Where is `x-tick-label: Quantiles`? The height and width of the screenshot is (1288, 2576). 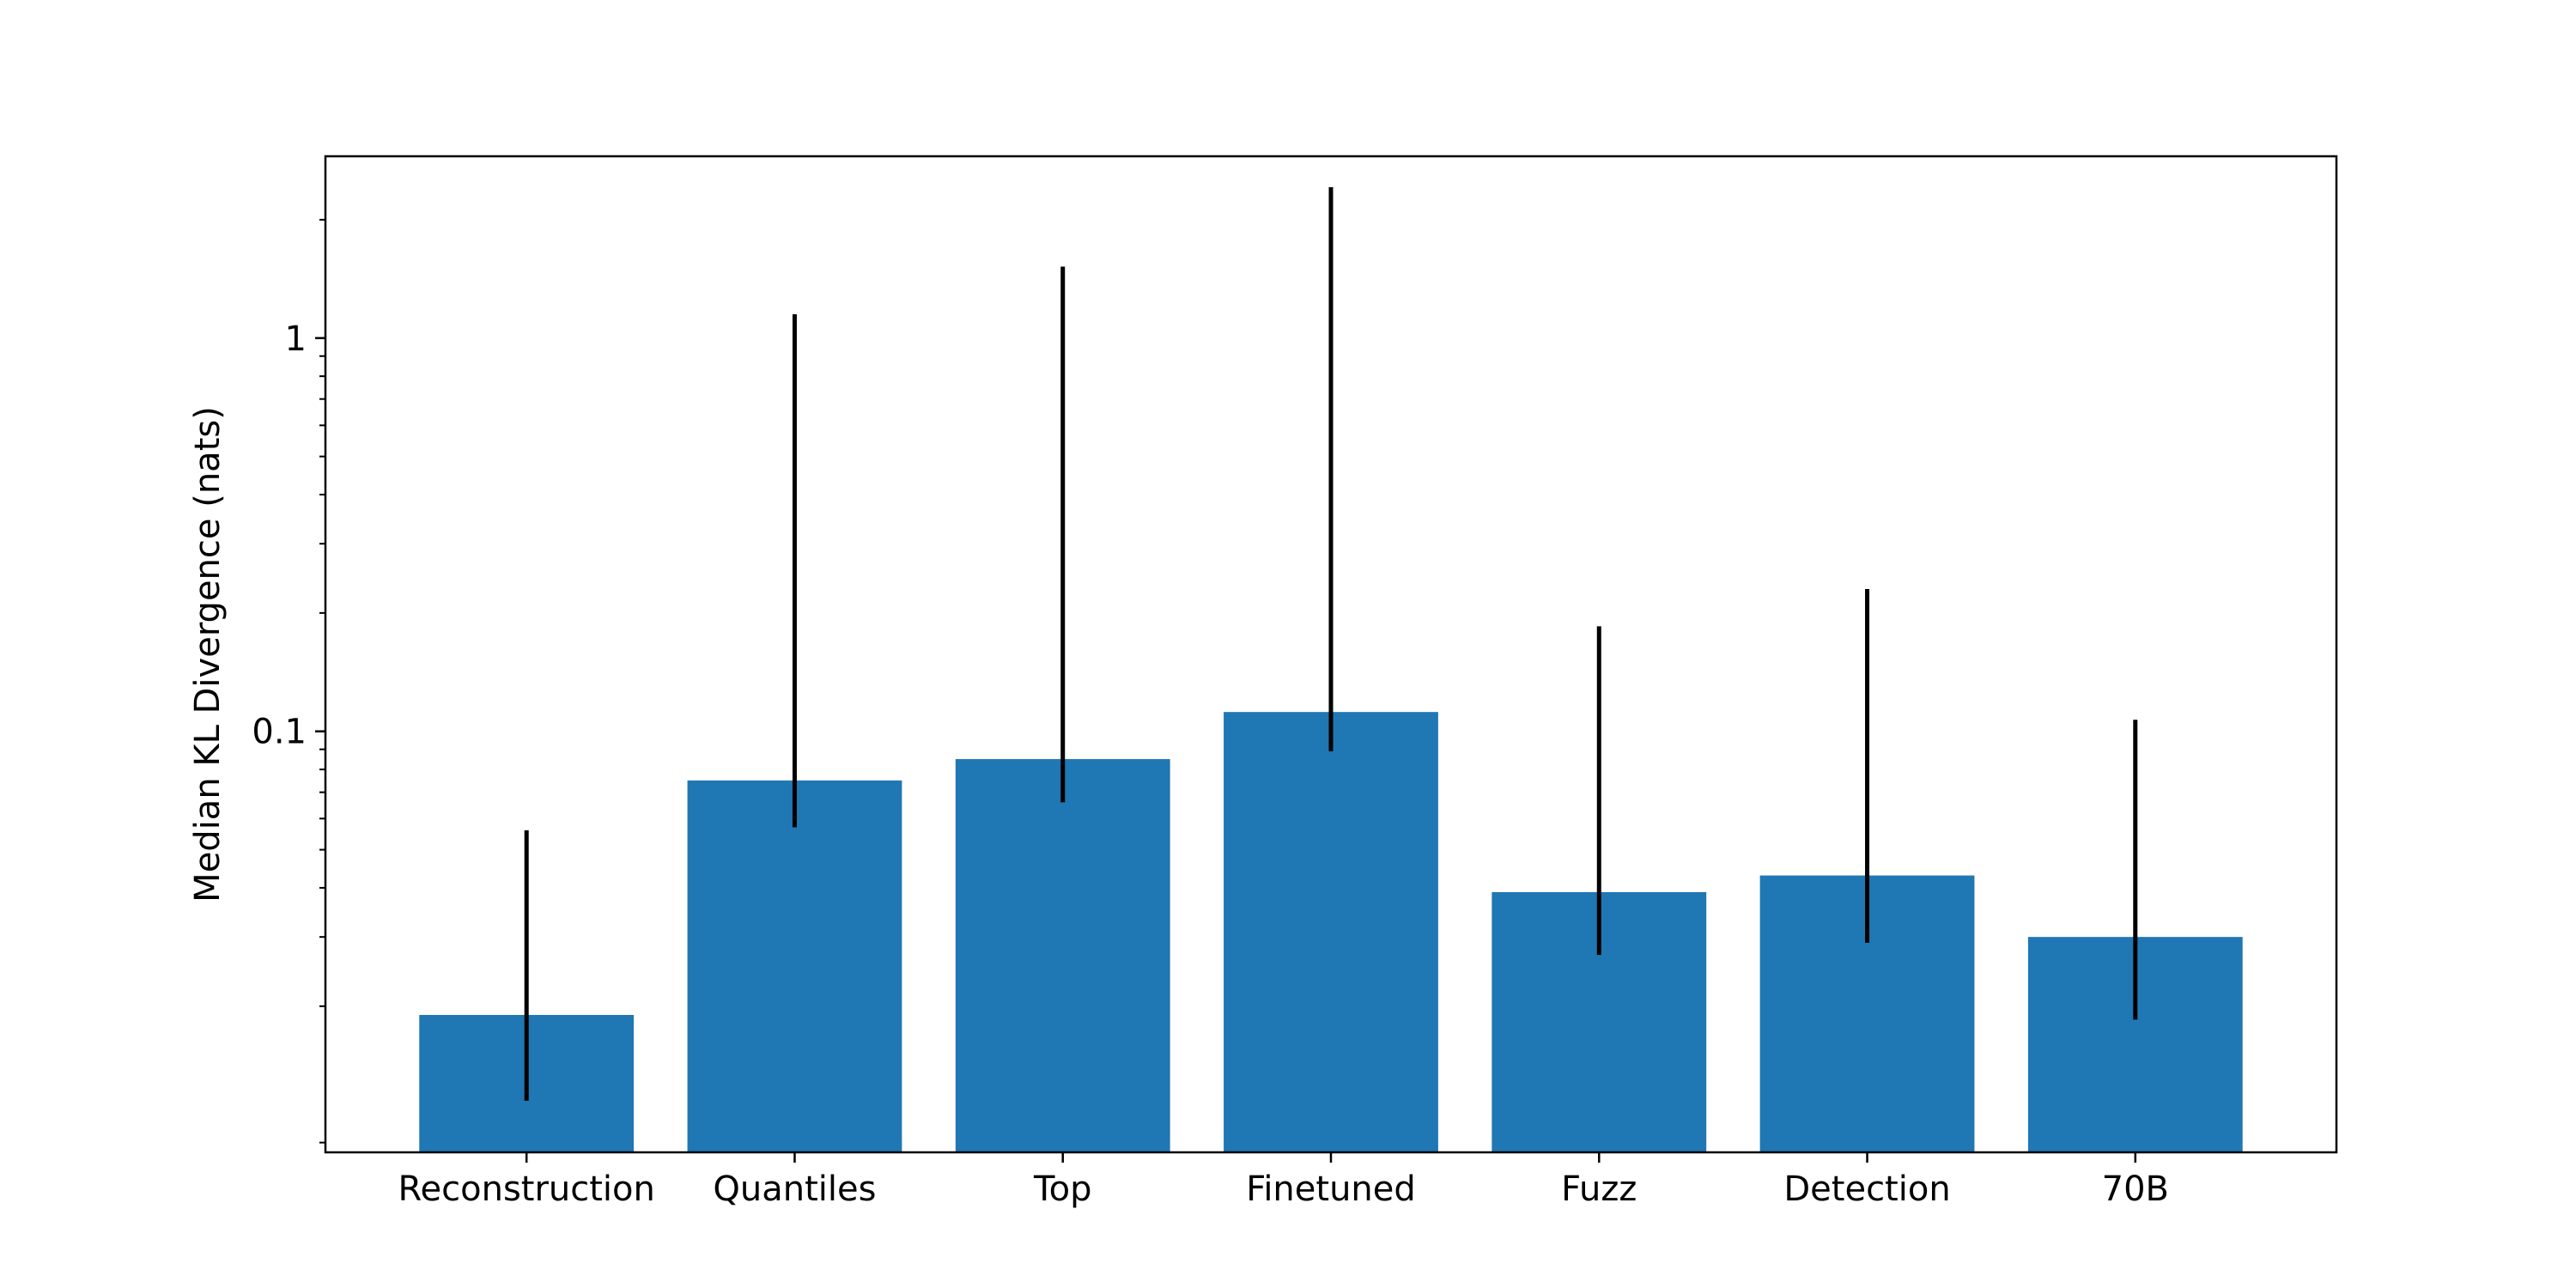 x-tick-label: Quantiles is located at coordinates (794, 1189).